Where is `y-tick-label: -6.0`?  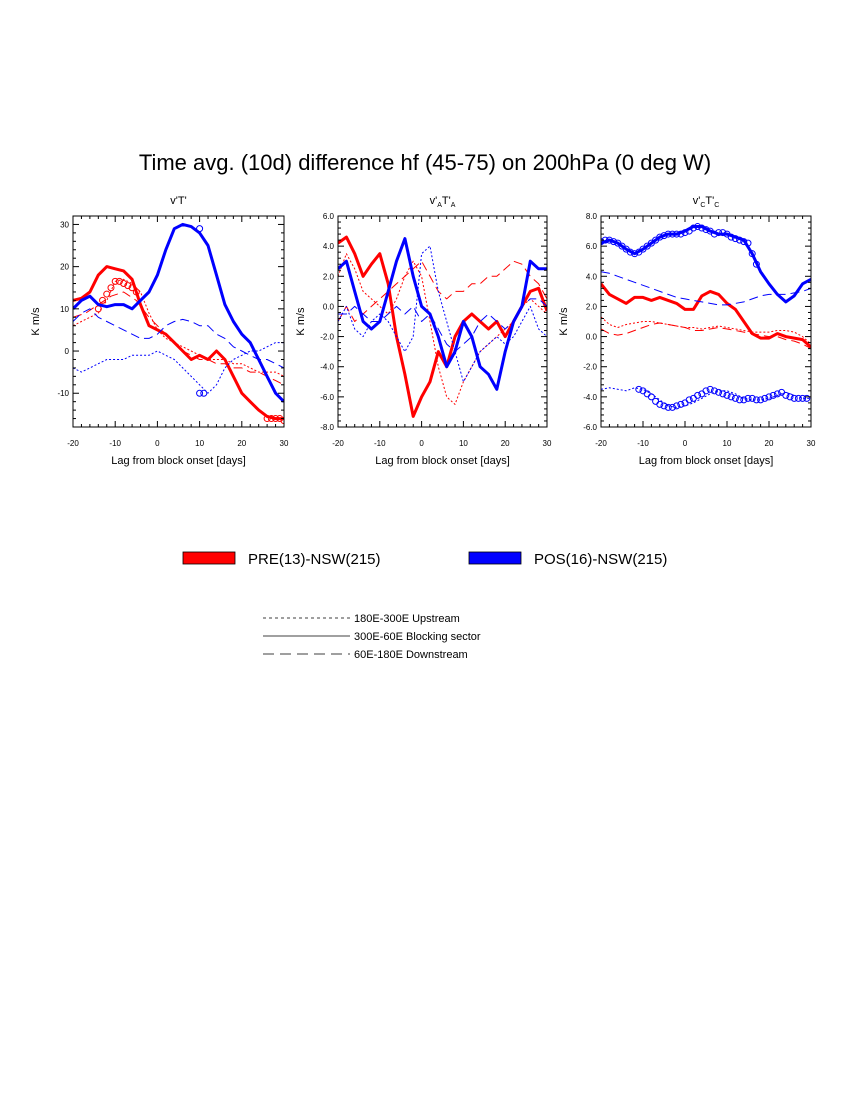
y-tick-label: -6.0 is located at coordinates (327, 397).